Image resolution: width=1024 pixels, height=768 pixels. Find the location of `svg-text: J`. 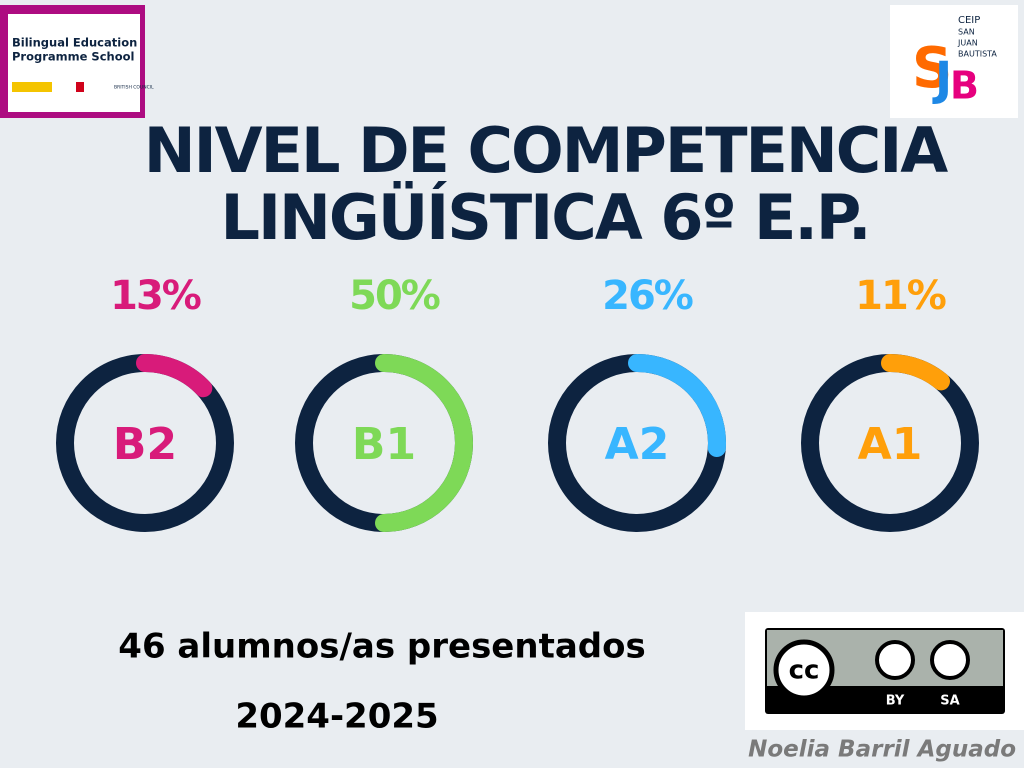

svg-text: J is located at coordinates (942, 79).